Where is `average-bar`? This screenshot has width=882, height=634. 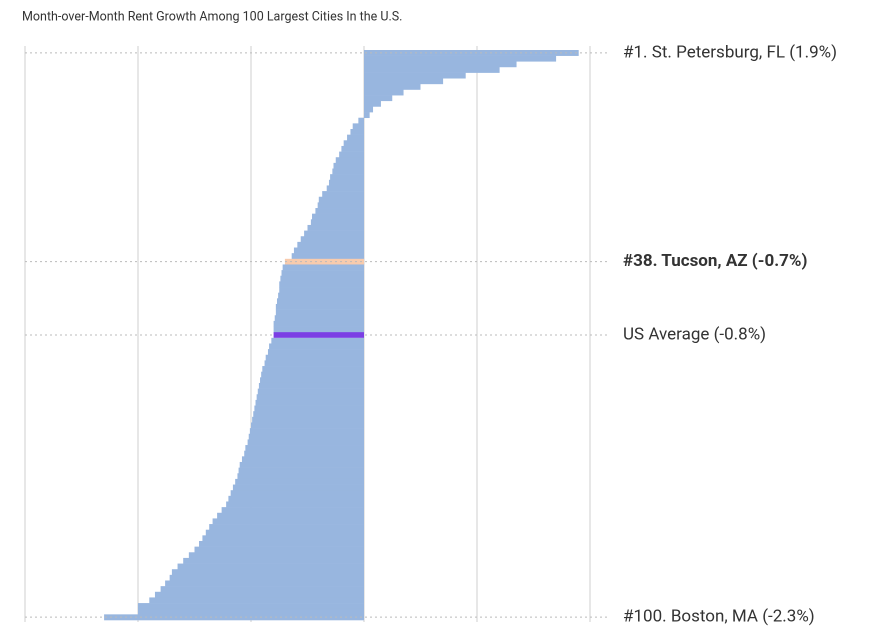
average-bar is located at coordinates (318, 335).